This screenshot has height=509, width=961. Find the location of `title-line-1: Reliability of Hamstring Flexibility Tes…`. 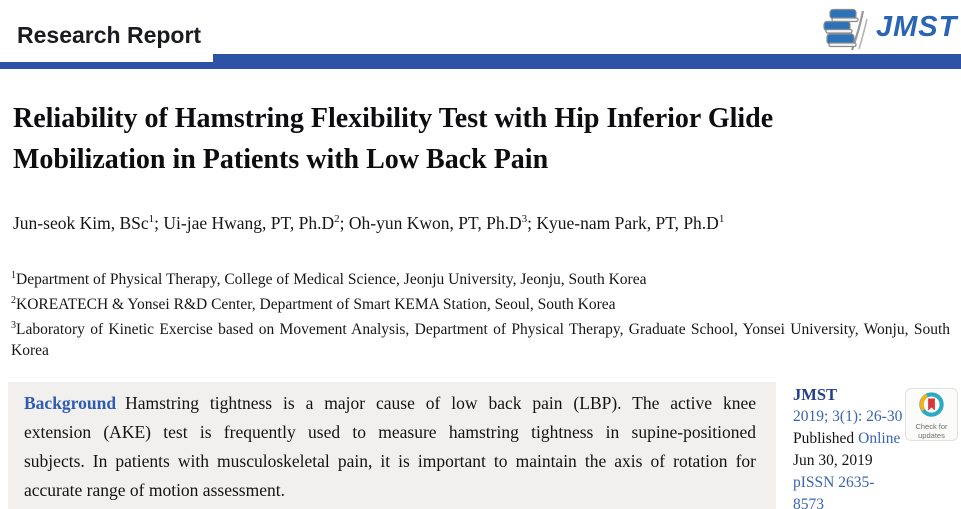

title-line-1: Reliability of Hamstring Flexibility Tes… is located at coordinates (393, 118).